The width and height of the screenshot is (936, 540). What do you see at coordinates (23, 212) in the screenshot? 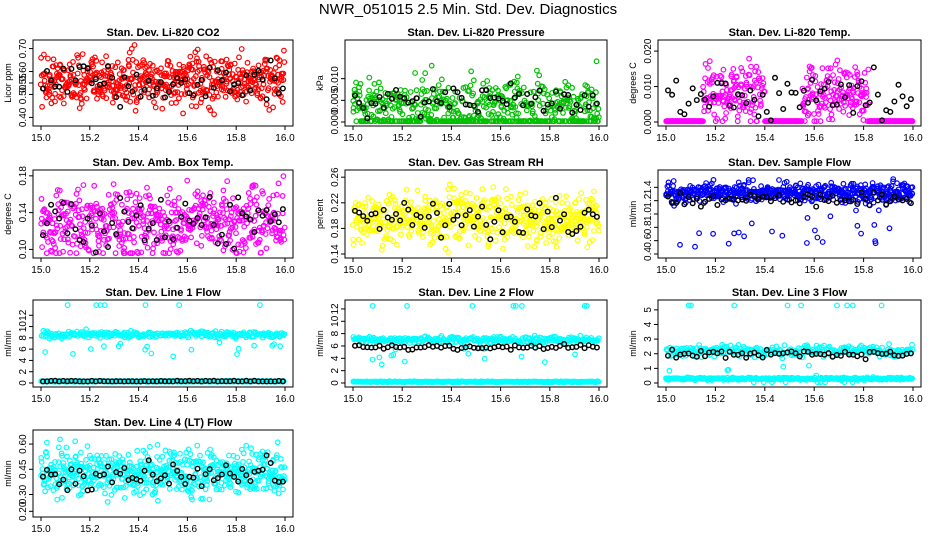
I see `y-tick-label: 0.14` at bounding box center [23, 212].